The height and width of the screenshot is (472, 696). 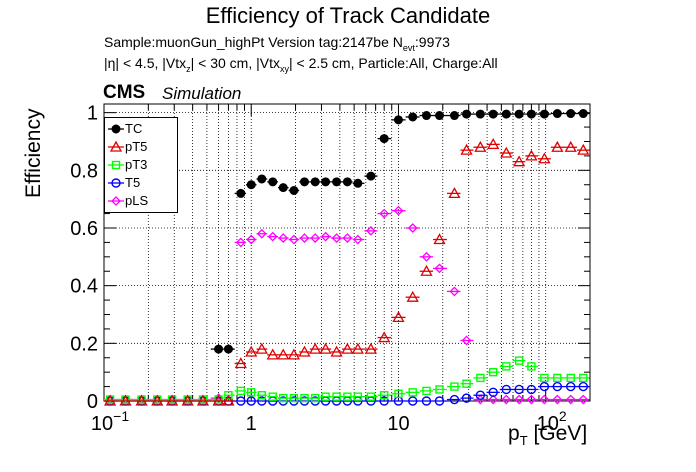 What do you see at coordinates (188, 68) in the screenshot?
I see `cuts-sub-z: z` at bounding box center [188, 68].